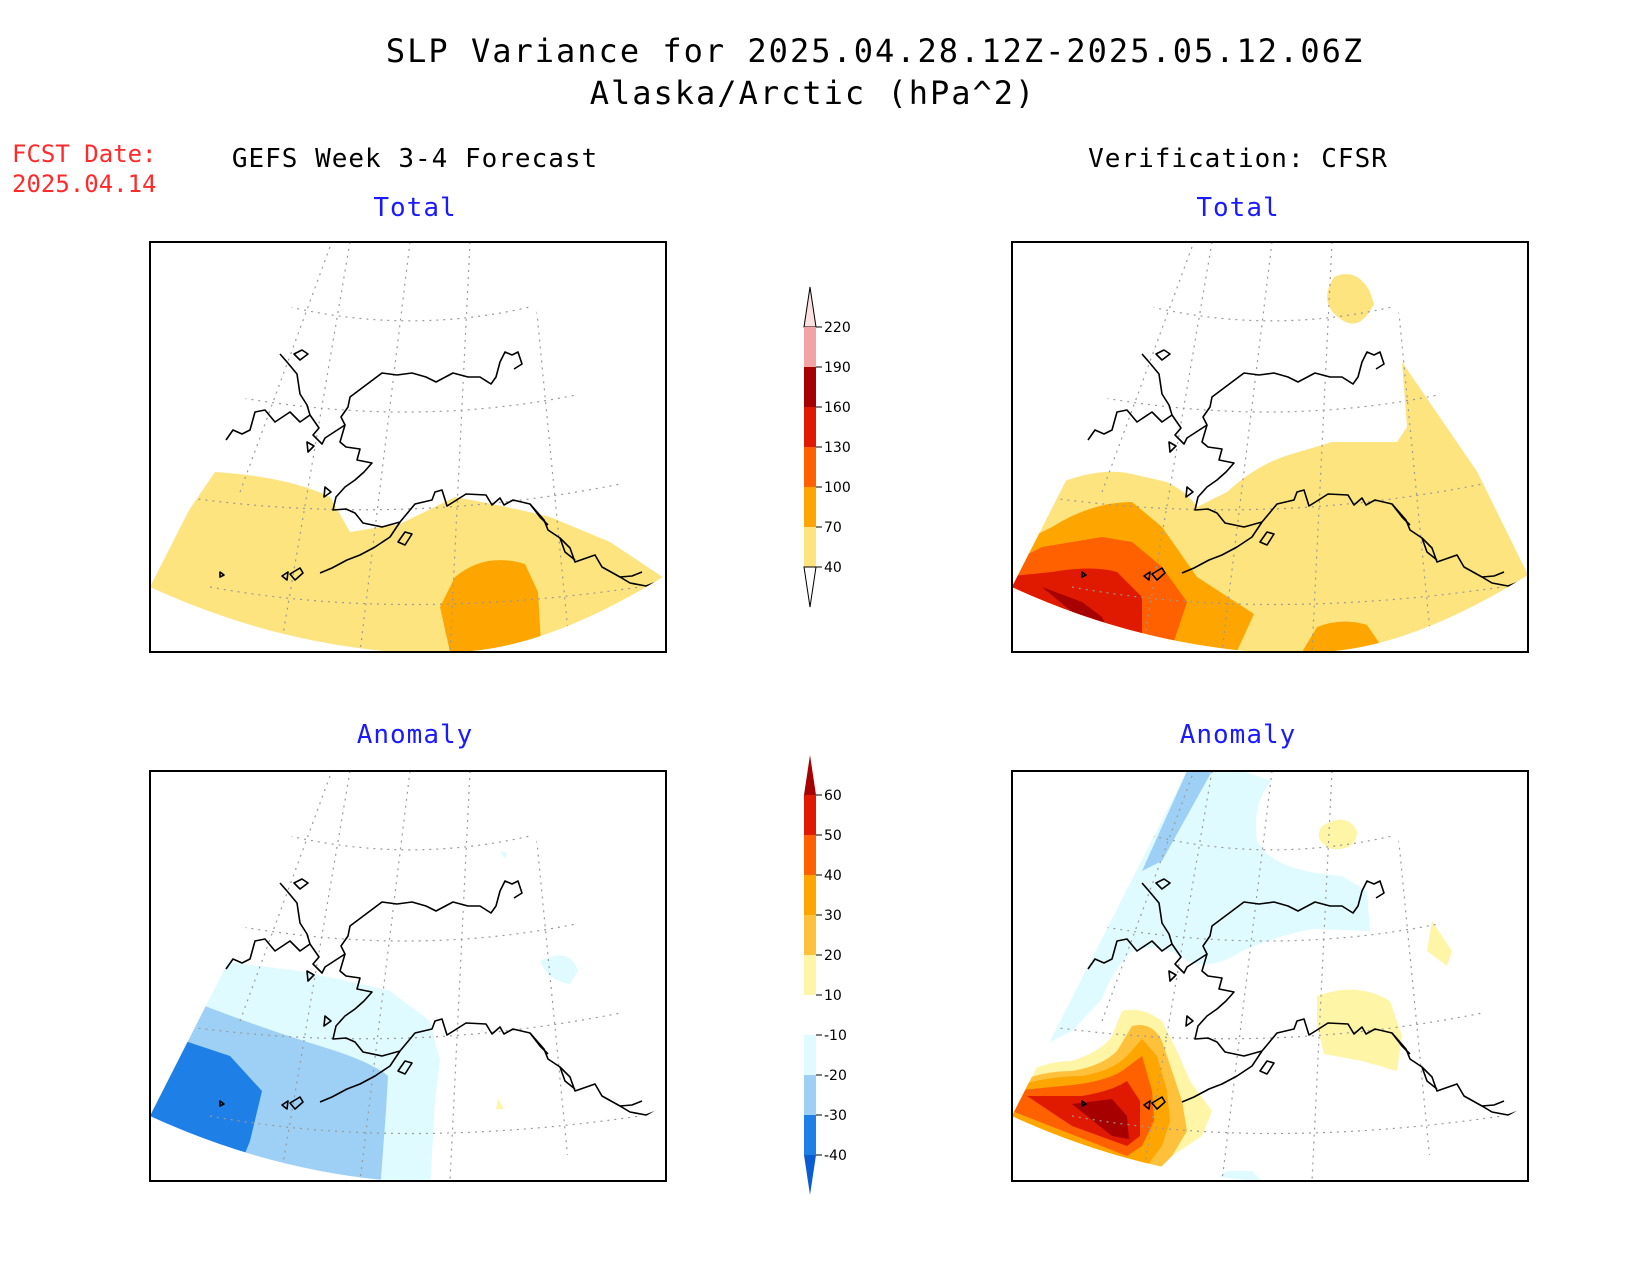 The height and width of the screenshot is (1275, 1650). Describe the element at coordinates (837, 488) in the screenshot. I see `colorbar-tick-label: 100` at that location.